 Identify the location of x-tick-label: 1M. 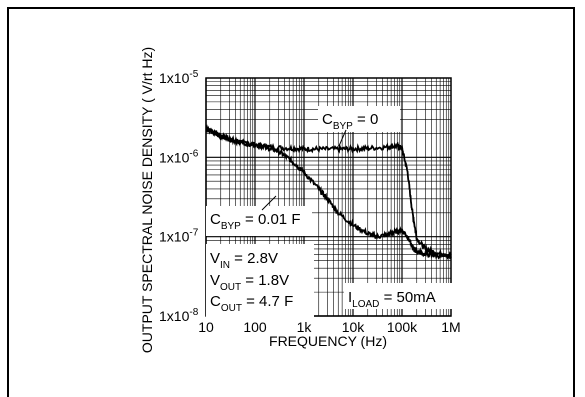
(450, 327).